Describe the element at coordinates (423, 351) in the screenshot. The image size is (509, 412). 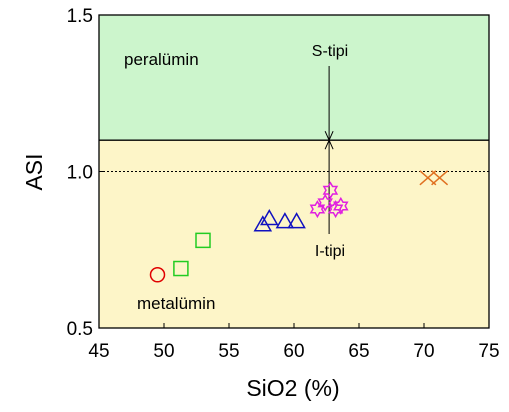
I see `x-tick-label: 70` at that location.